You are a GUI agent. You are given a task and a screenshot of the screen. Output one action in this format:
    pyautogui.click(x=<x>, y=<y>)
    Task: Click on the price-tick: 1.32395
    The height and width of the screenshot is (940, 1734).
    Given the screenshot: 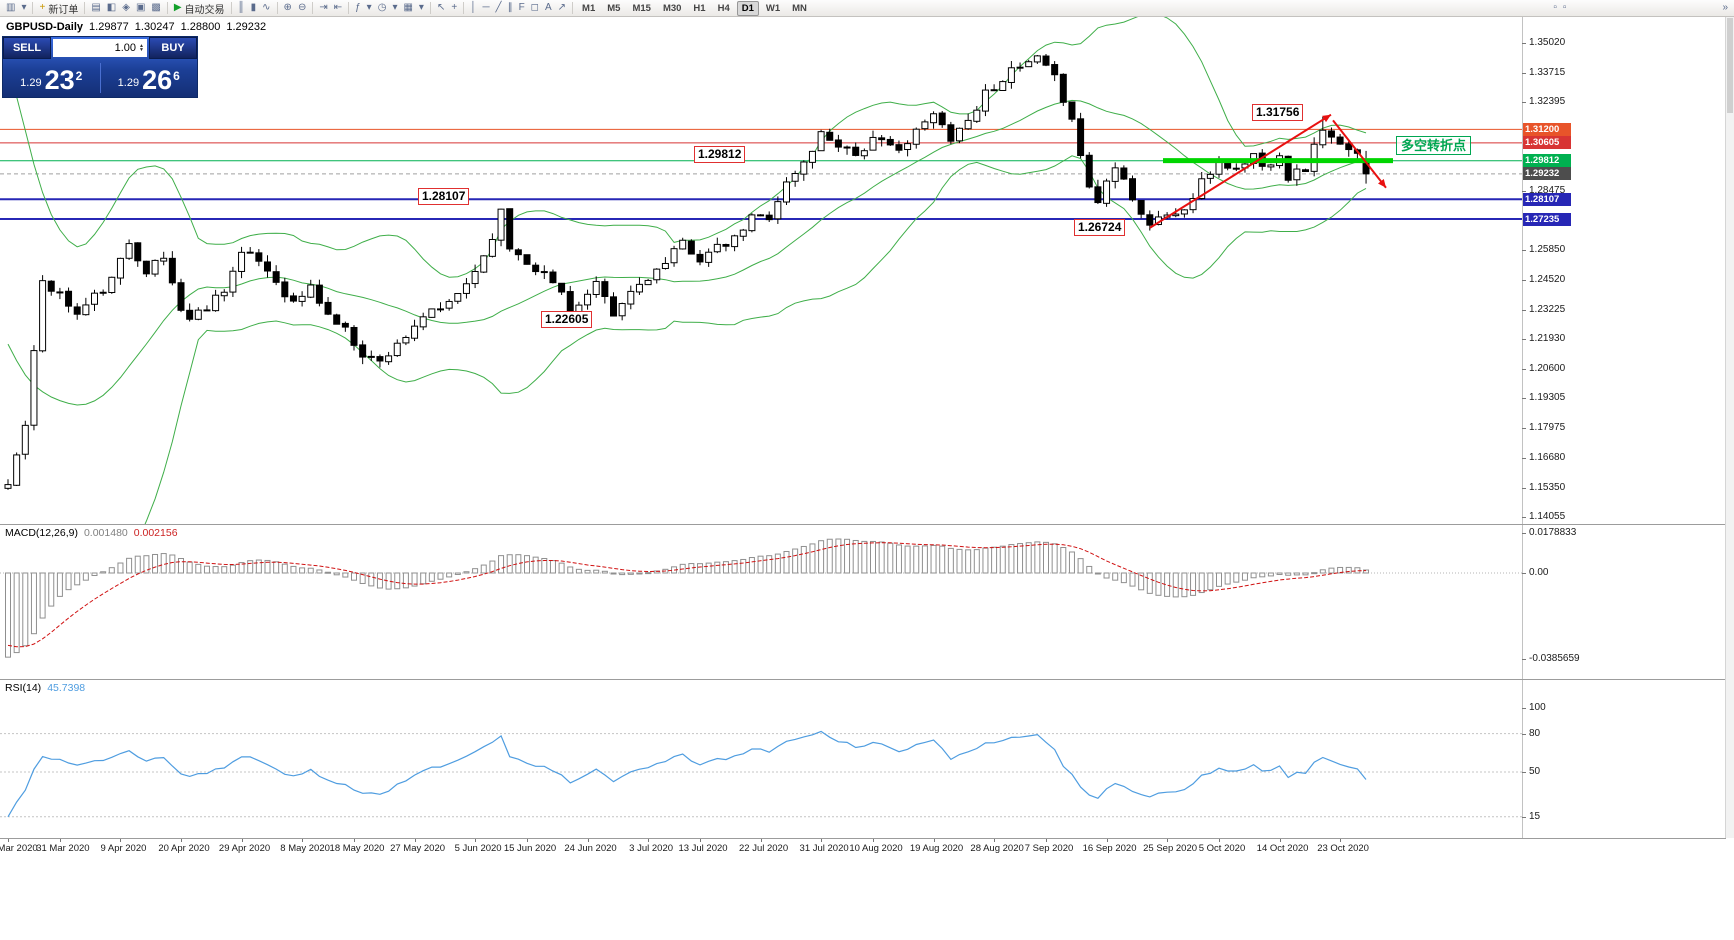 What is the action you would take?
    pyautogui.click(x=1547, y=102)
    